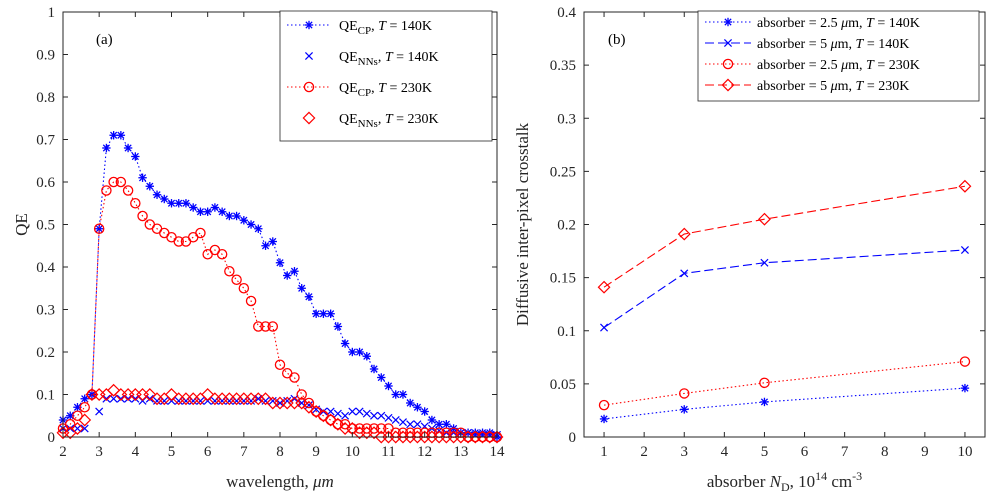  I want to click on b-ytick-label-8: 0.4, so click(566, 13).